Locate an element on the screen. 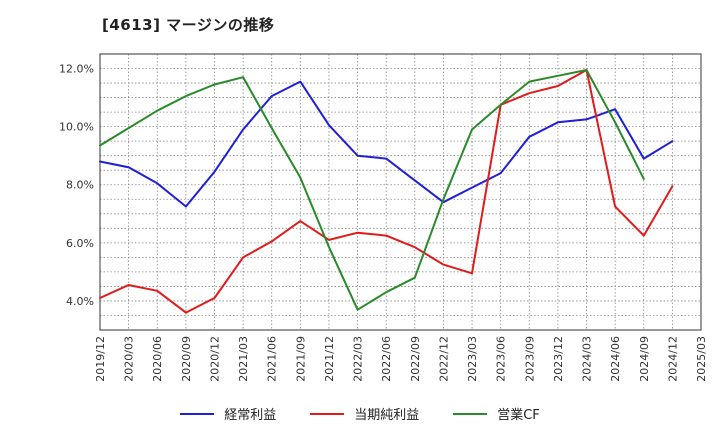  chart-legend: 経常利益 当期純利益 営業CF is located at coordinates (360, 413).